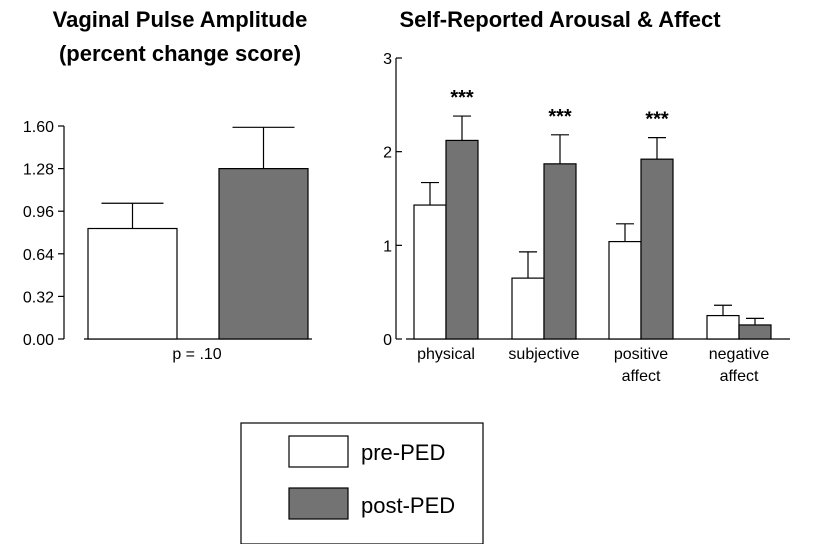  What do you see at coordinates (318, 451) in the screenshot?
I see `legend-swatch-pre` at bounding box center [318, 451].